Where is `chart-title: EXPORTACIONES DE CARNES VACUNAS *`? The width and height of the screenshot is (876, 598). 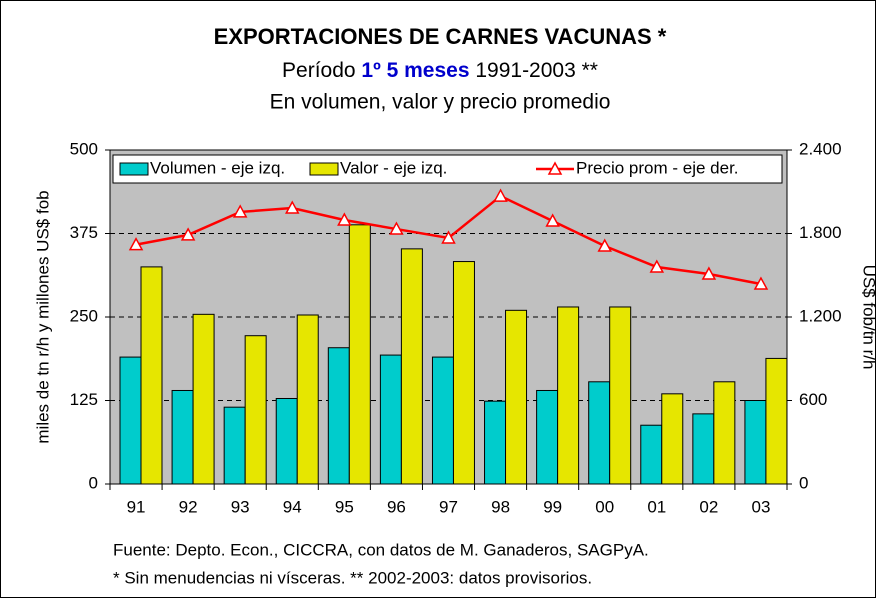 chart-title: EXPORTACIONES DE CARNES VACUNAS * is located at coordinates (440, 36).